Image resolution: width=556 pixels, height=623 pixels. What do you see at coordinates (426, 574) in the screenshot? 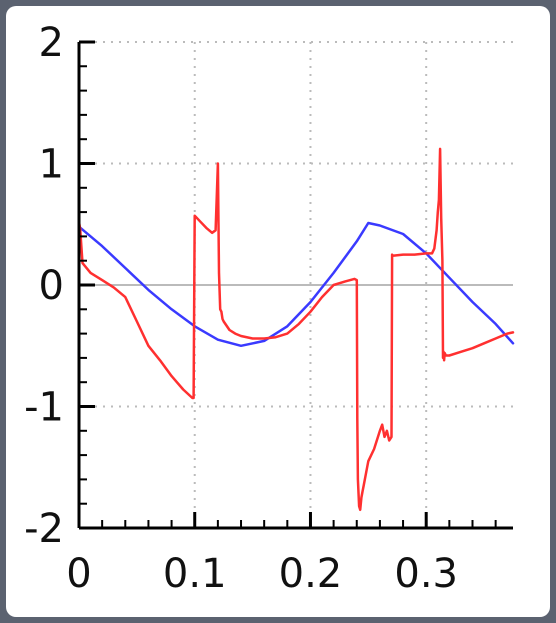
I see `x-tick-label-3: 0.3` at bounding box center [426, 574].